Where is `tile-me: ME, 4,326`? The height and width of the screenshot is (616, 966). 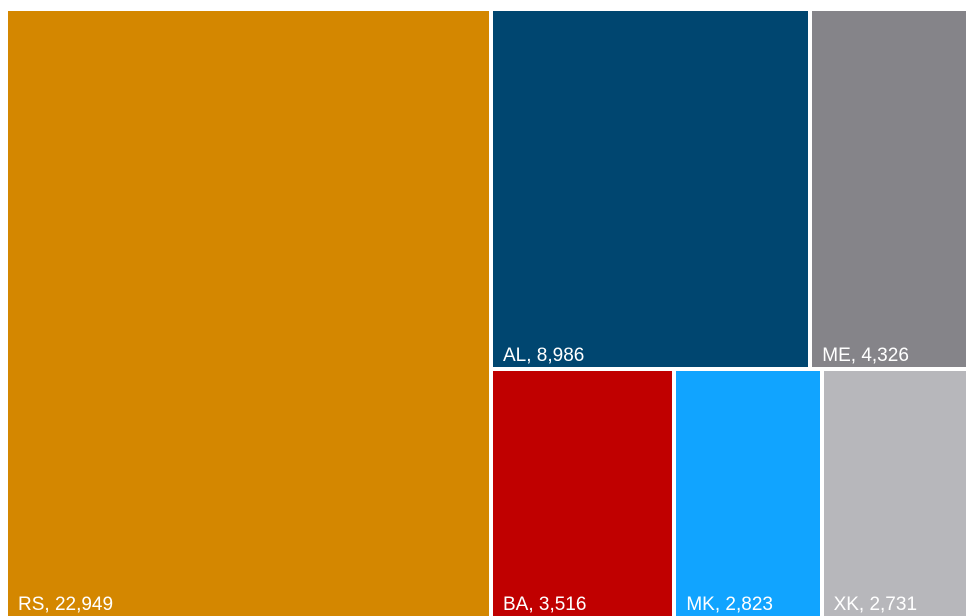 tile-me: ME, 4,326 is located at coordinates (889, 189).